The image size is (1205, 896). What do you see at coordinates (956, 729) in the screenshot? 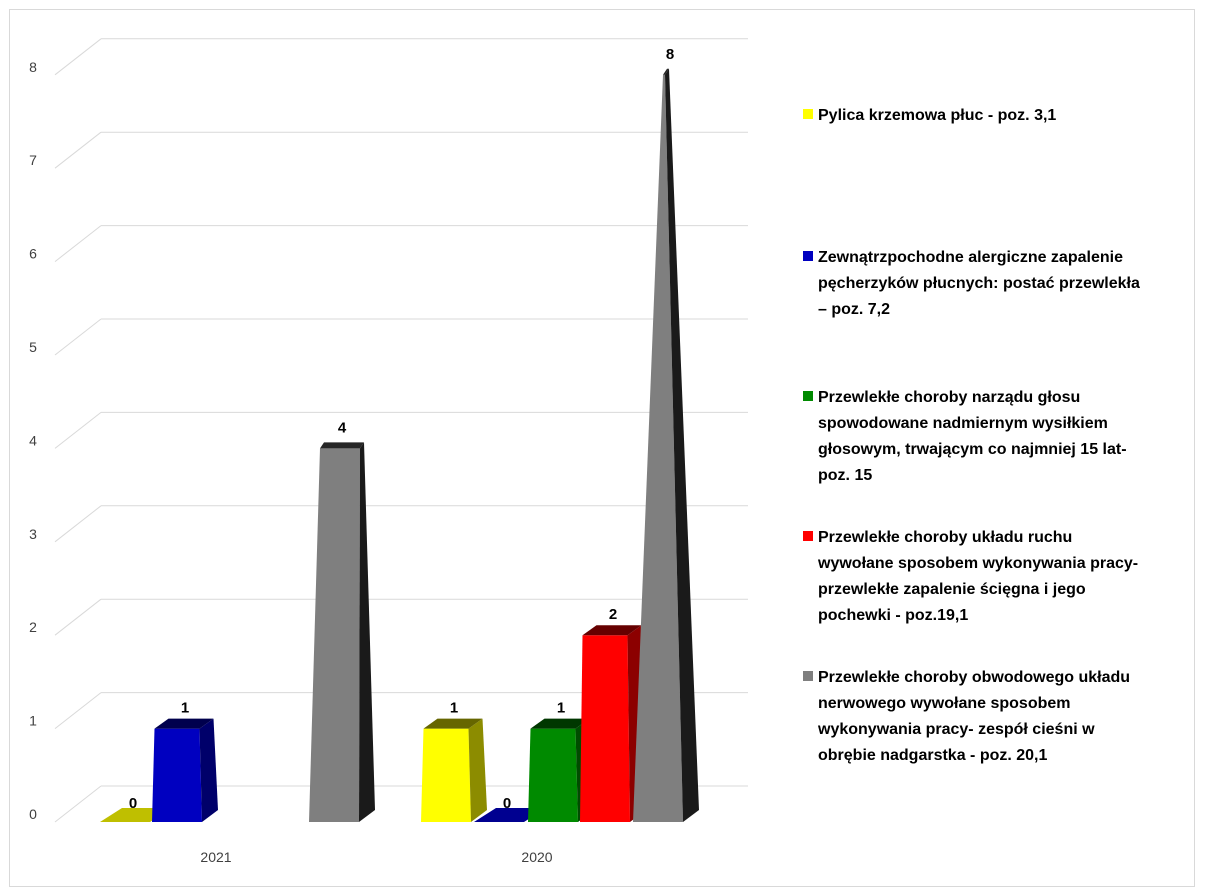
I see `legend-label: wykonywania pracy- zespół cieśni w` at bounding box center [956, 729].